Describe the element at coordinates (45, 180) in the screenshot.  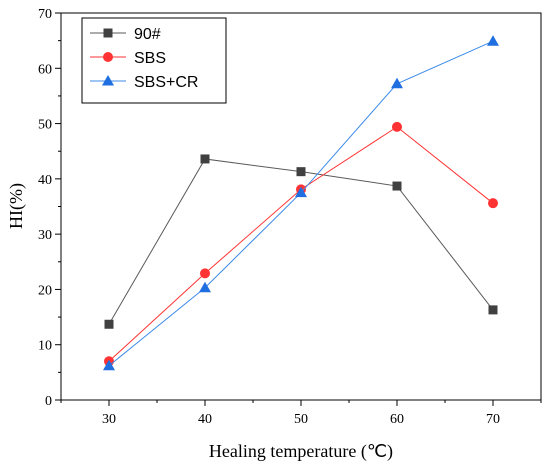
I see `y-tick-label: 40` at that location.